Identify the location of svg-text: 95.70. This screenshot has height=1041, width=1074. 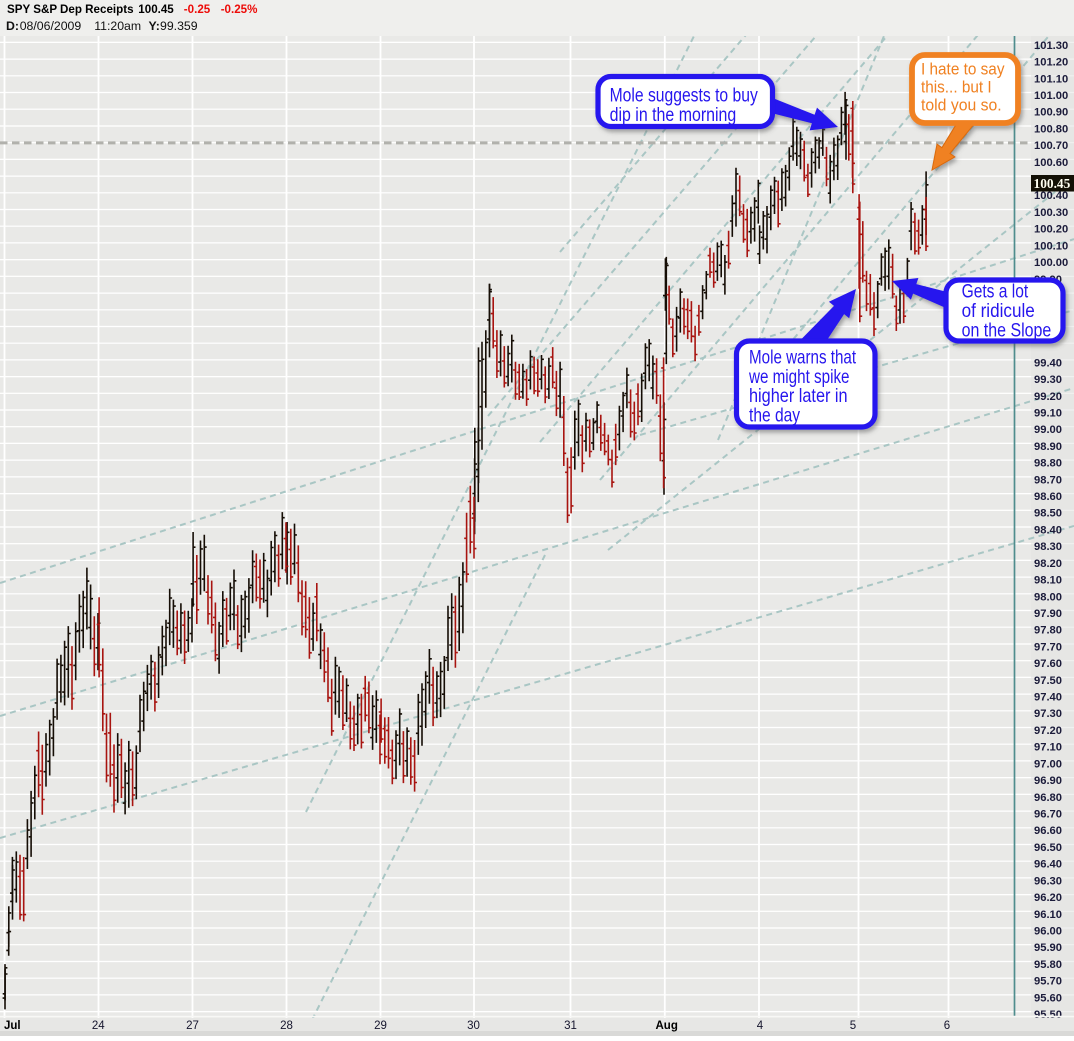
(1048, 982).